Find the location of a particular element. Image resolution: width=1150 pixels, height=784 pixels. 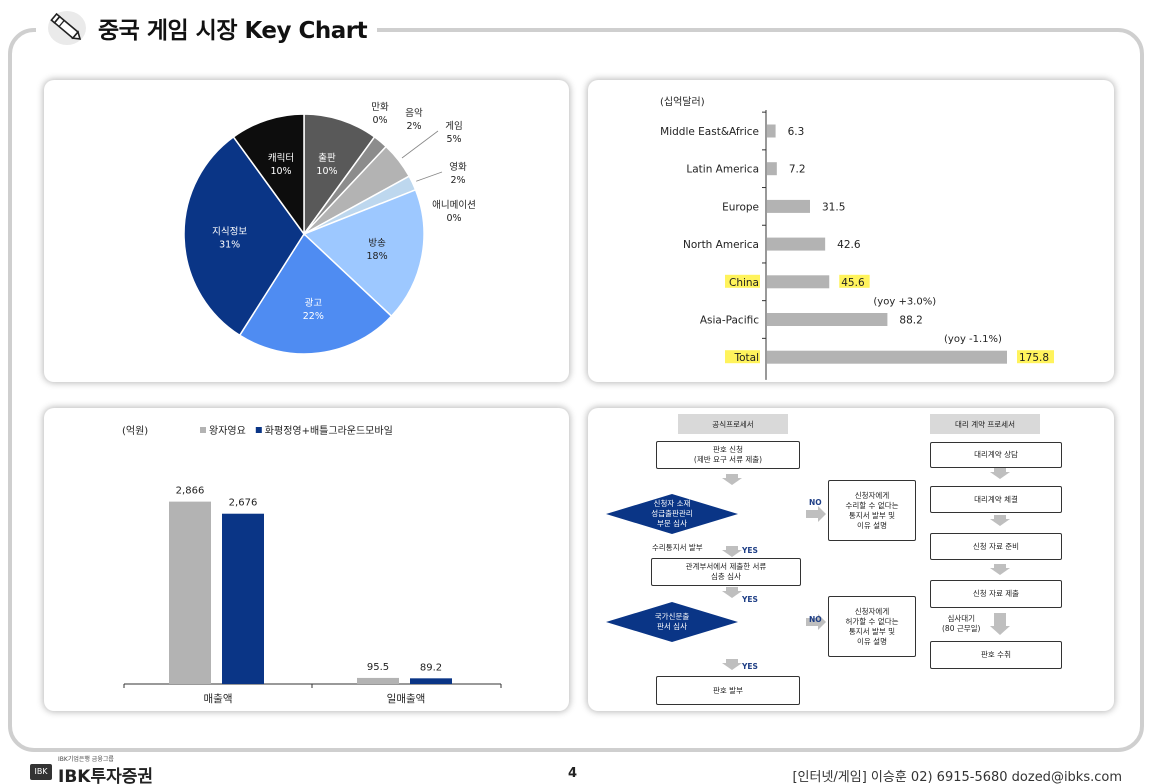

slice-value-label: 31% is located at coordinates (229, 244).